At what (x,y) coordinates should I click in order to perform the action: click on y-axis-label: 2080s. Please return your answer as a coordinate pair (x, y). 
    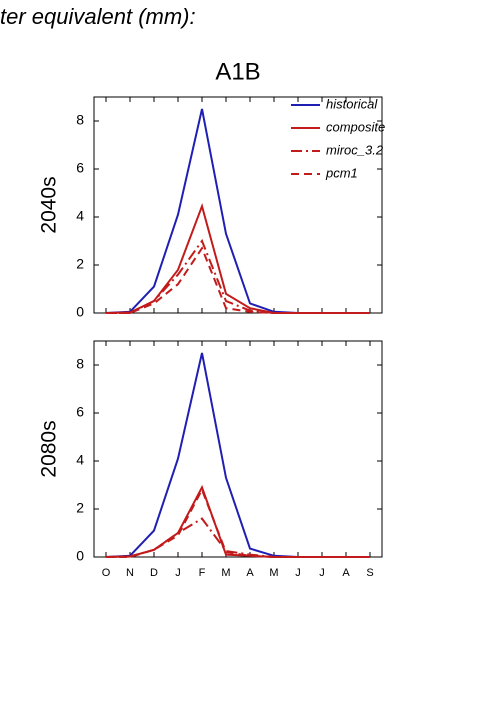
    Looking at the image, I should click on (49, 448).